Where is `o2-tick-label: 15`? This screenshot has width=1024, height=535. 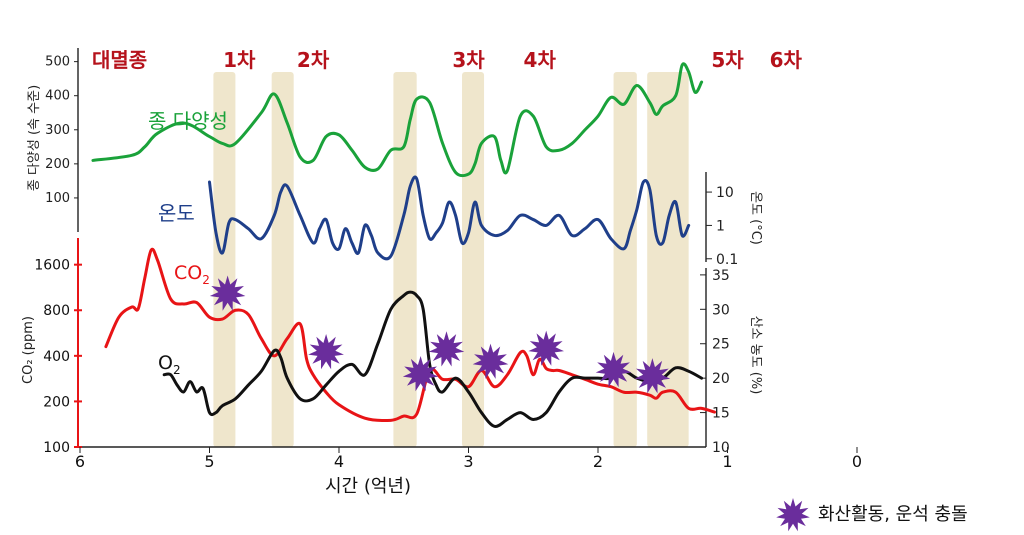 o2-tick-label: 15 is located at coordinates (721, 414).